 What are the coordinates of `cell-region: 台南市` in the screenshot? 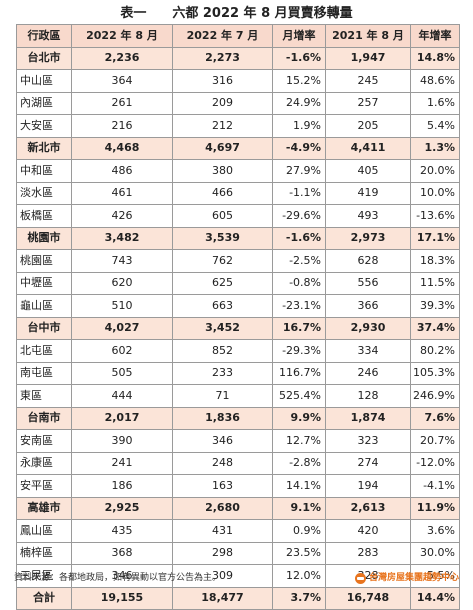 It's located at (44, 418).